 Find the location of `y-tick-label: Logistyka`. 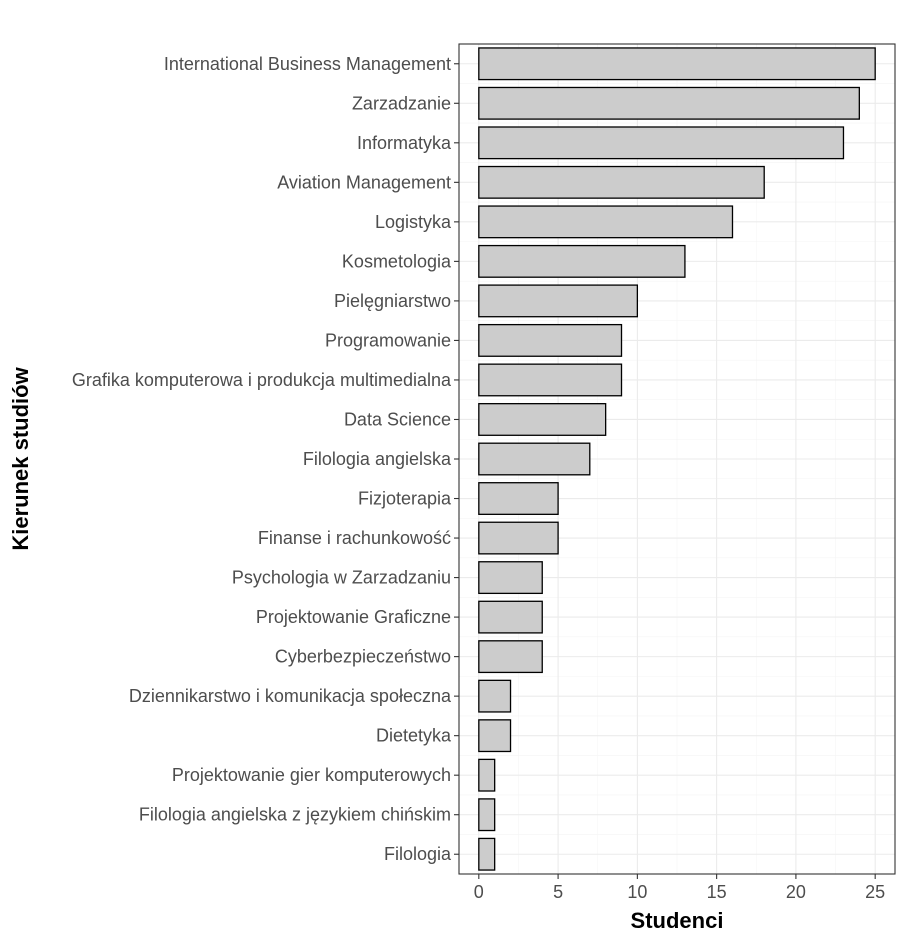

y-tick-label: Logistyka is located at coordinates (413, 222).